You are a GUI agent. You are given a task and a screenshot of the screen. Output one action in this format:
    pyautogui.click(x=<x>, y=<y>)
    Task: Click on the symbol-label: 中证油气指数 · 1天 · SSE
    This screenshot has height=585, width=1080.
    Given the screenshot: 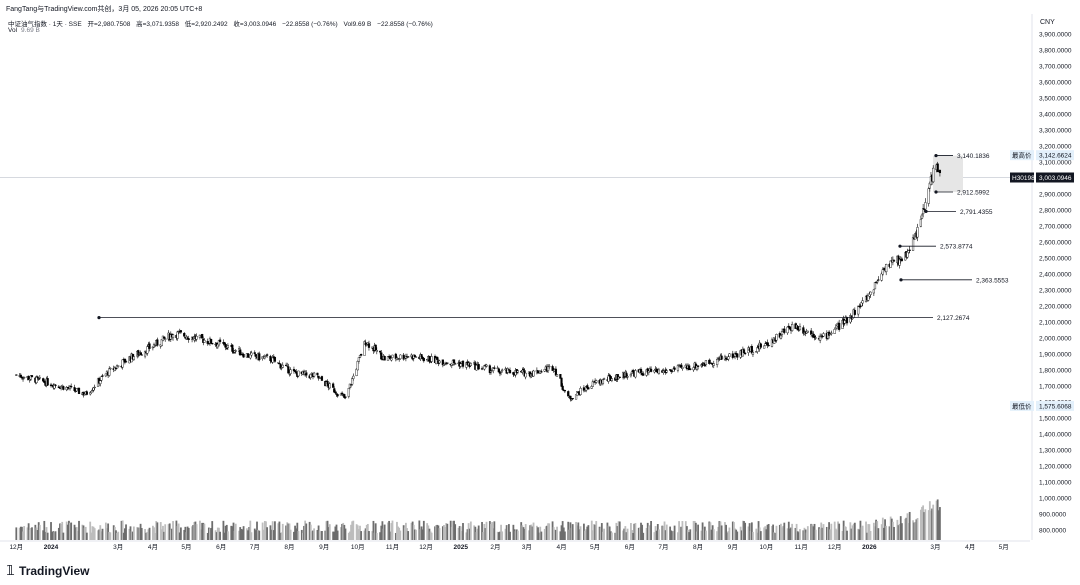 What is the action you would take?
    pyautogui.click(x=45, y=24)
    